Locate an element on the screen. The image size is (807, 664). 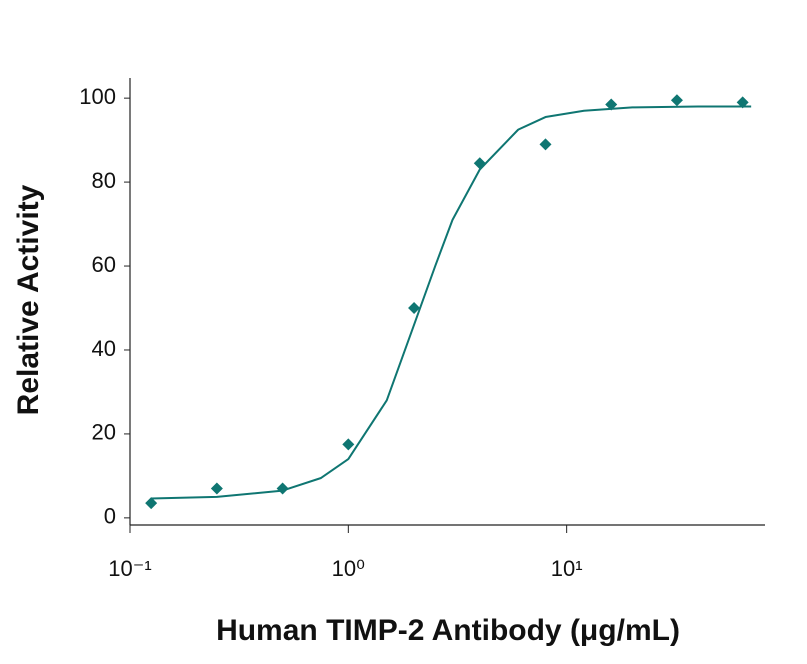
y-tick-label: 0 is located at coordinates (110, 516).